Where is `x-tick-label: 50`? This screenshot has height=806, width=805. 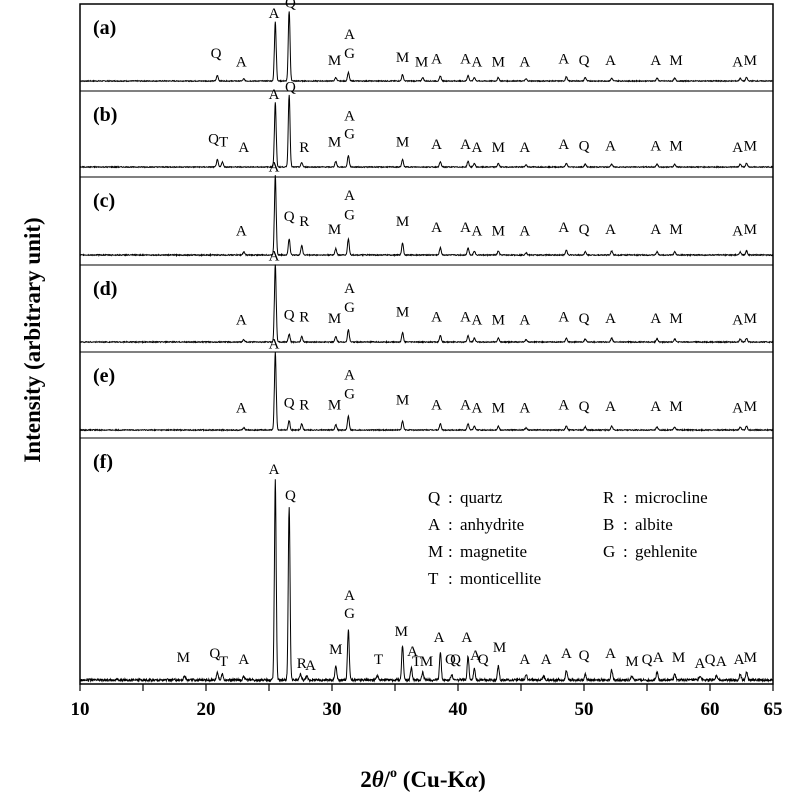 x-tick-label: 50 is located at coordinates (584, 709).